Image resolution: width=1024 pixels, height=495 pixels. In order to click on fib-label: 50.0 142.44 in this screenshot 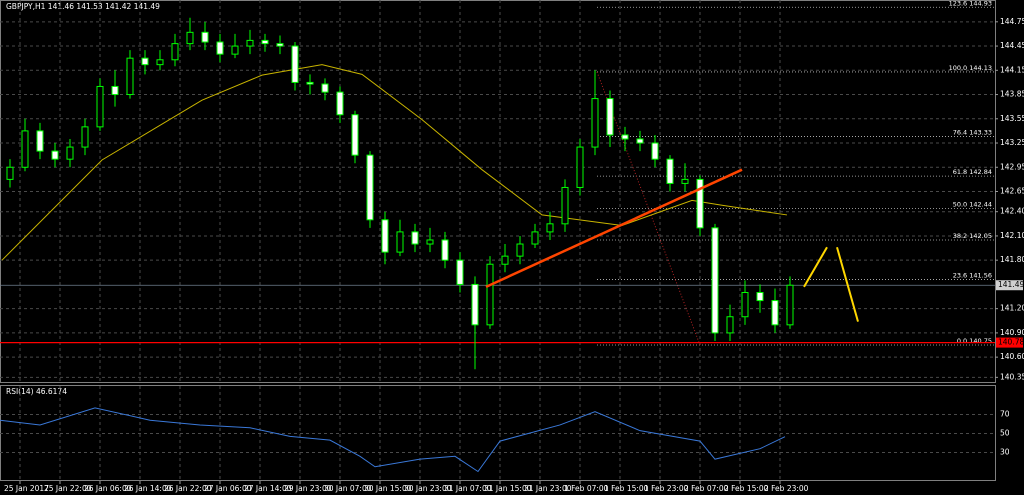, I will do `click(972, 204)`.